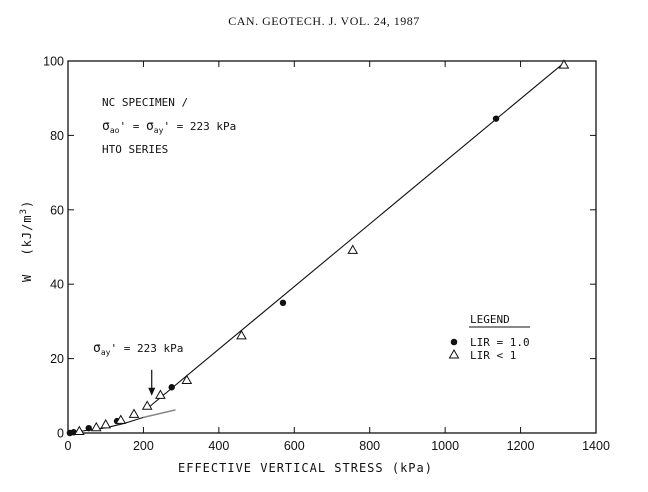 The width and height of the screenshot is (648, 492). Describe the element at coordinates (57, 359) in the screenshot. I see `y-tick-label: 20` at that location.